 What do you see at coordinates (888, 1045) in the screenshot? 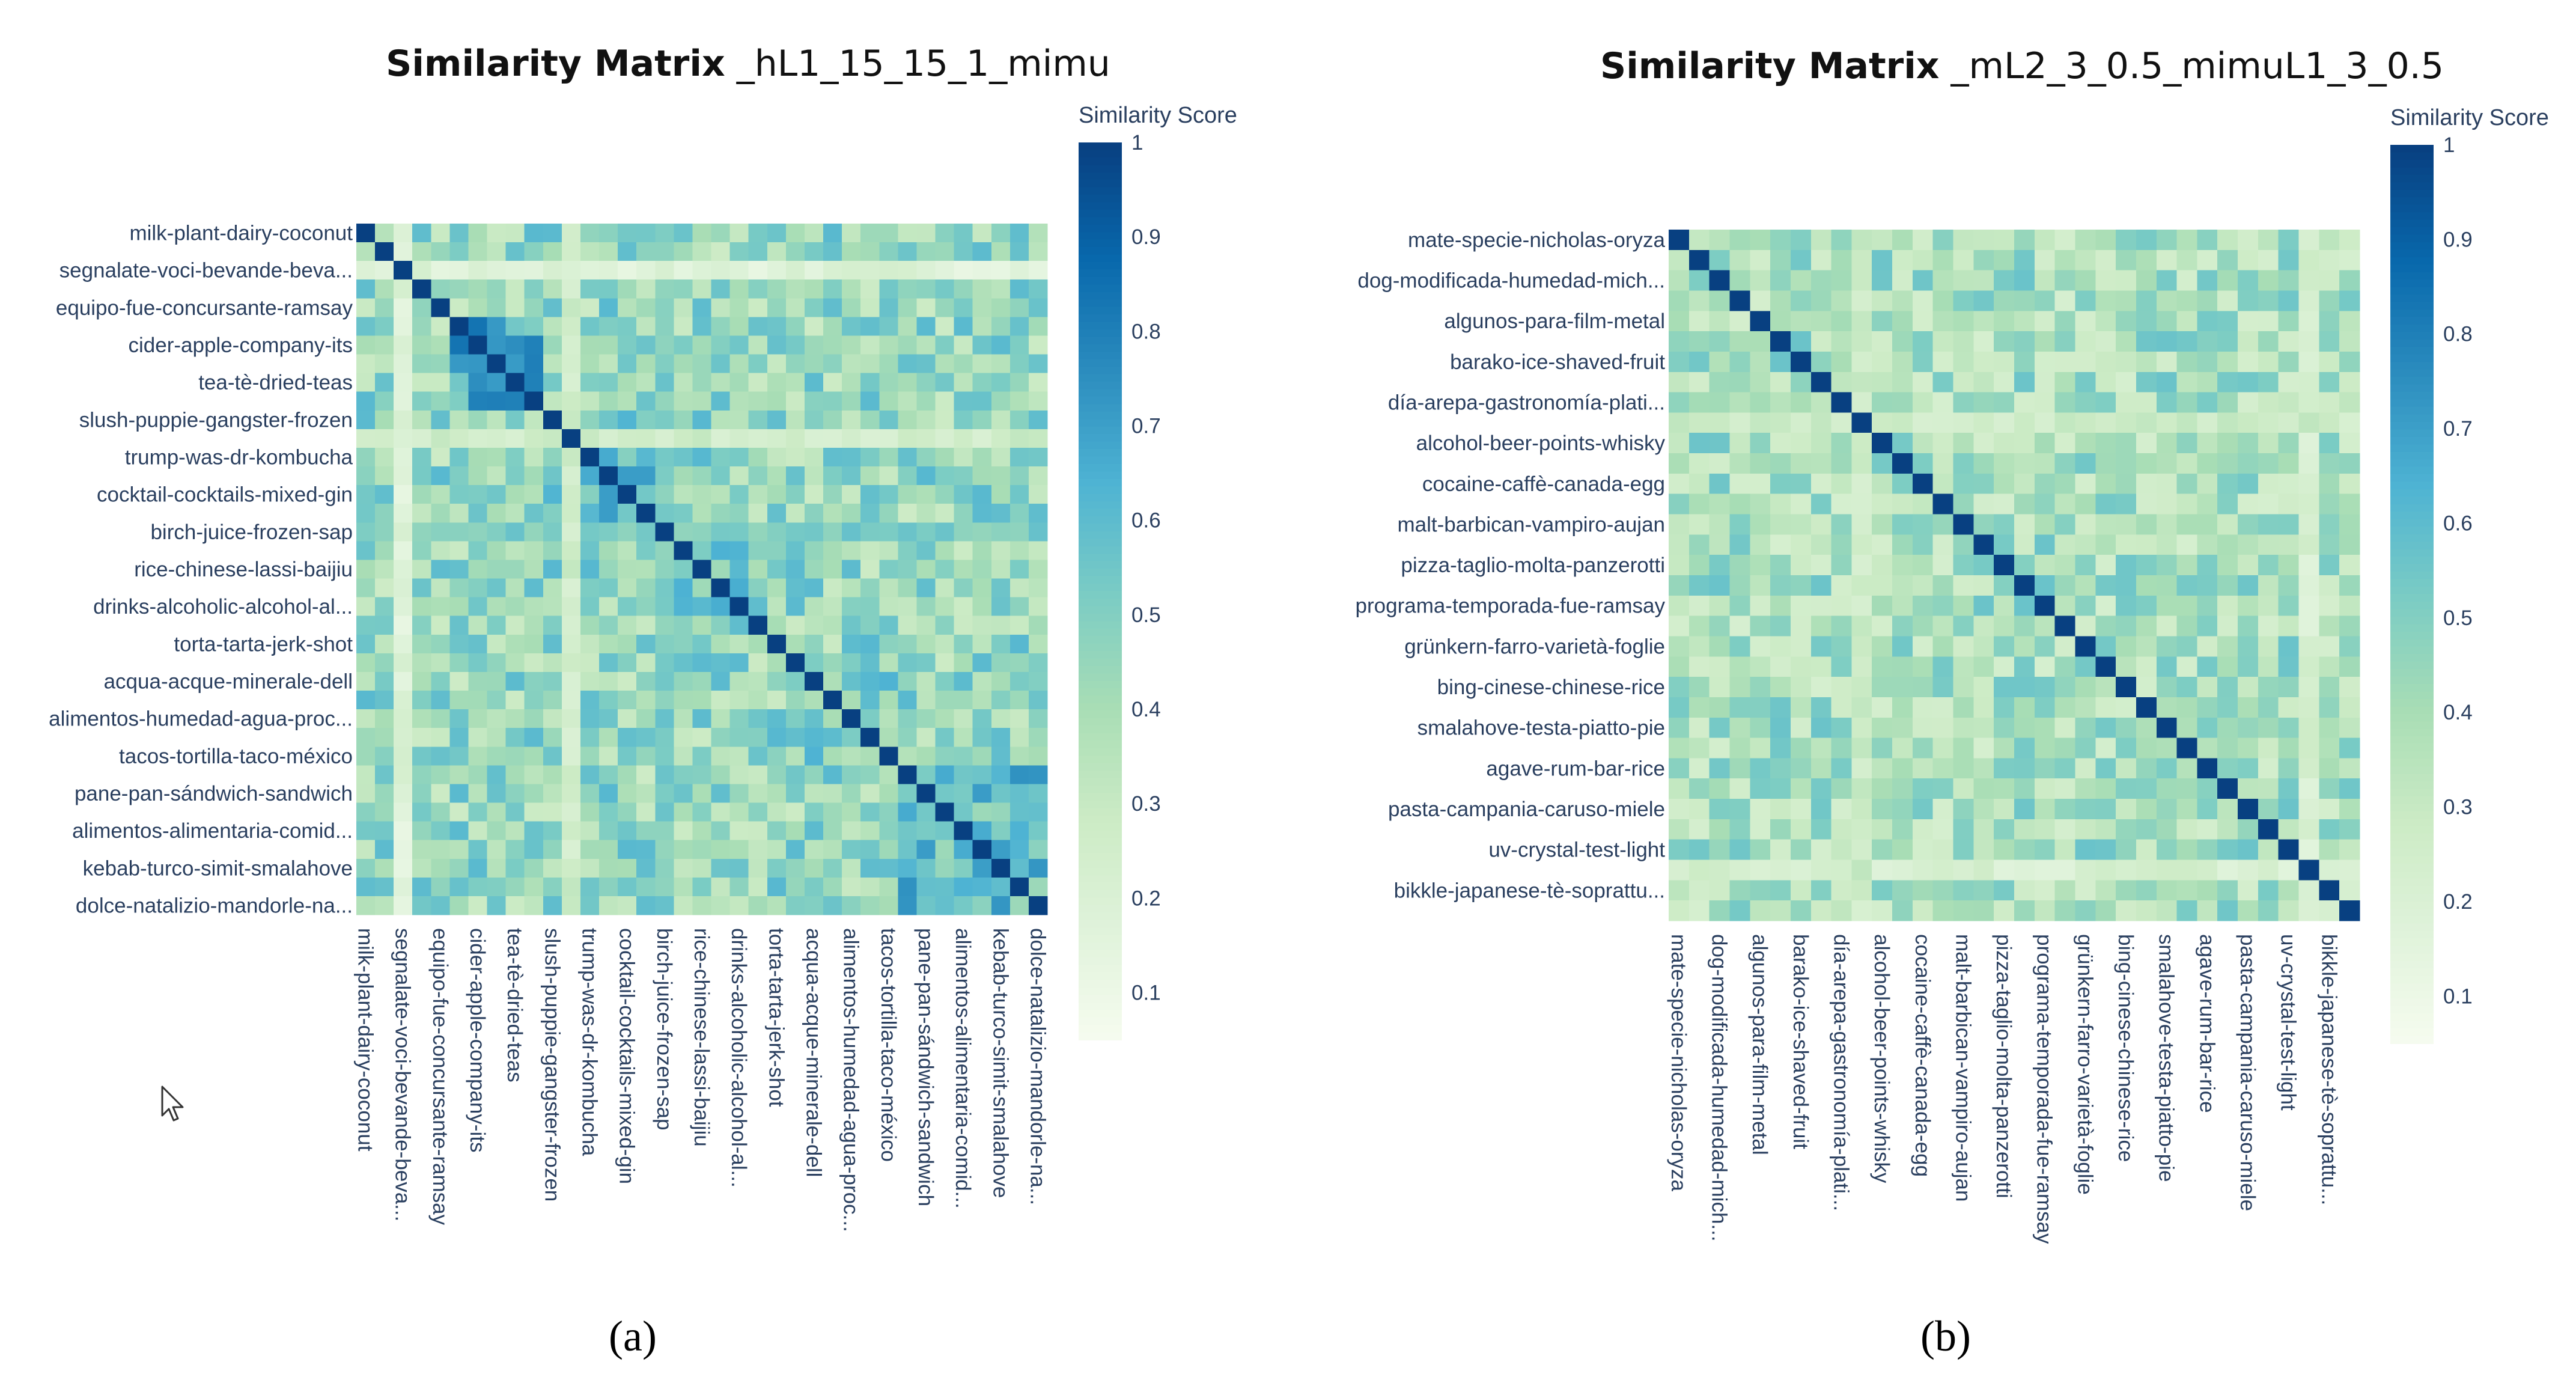
I see `x-tick-label: tacos-tortilla-taco-méxico` at bounding box center [888, 1045].